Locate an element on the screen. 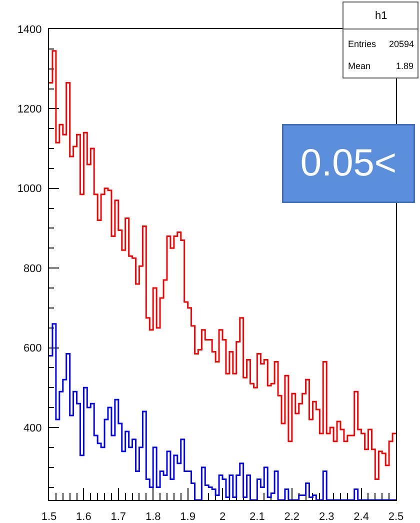 This screenshot has width=420, height=523. annotation: Entries is located at coordinates (362, 44).